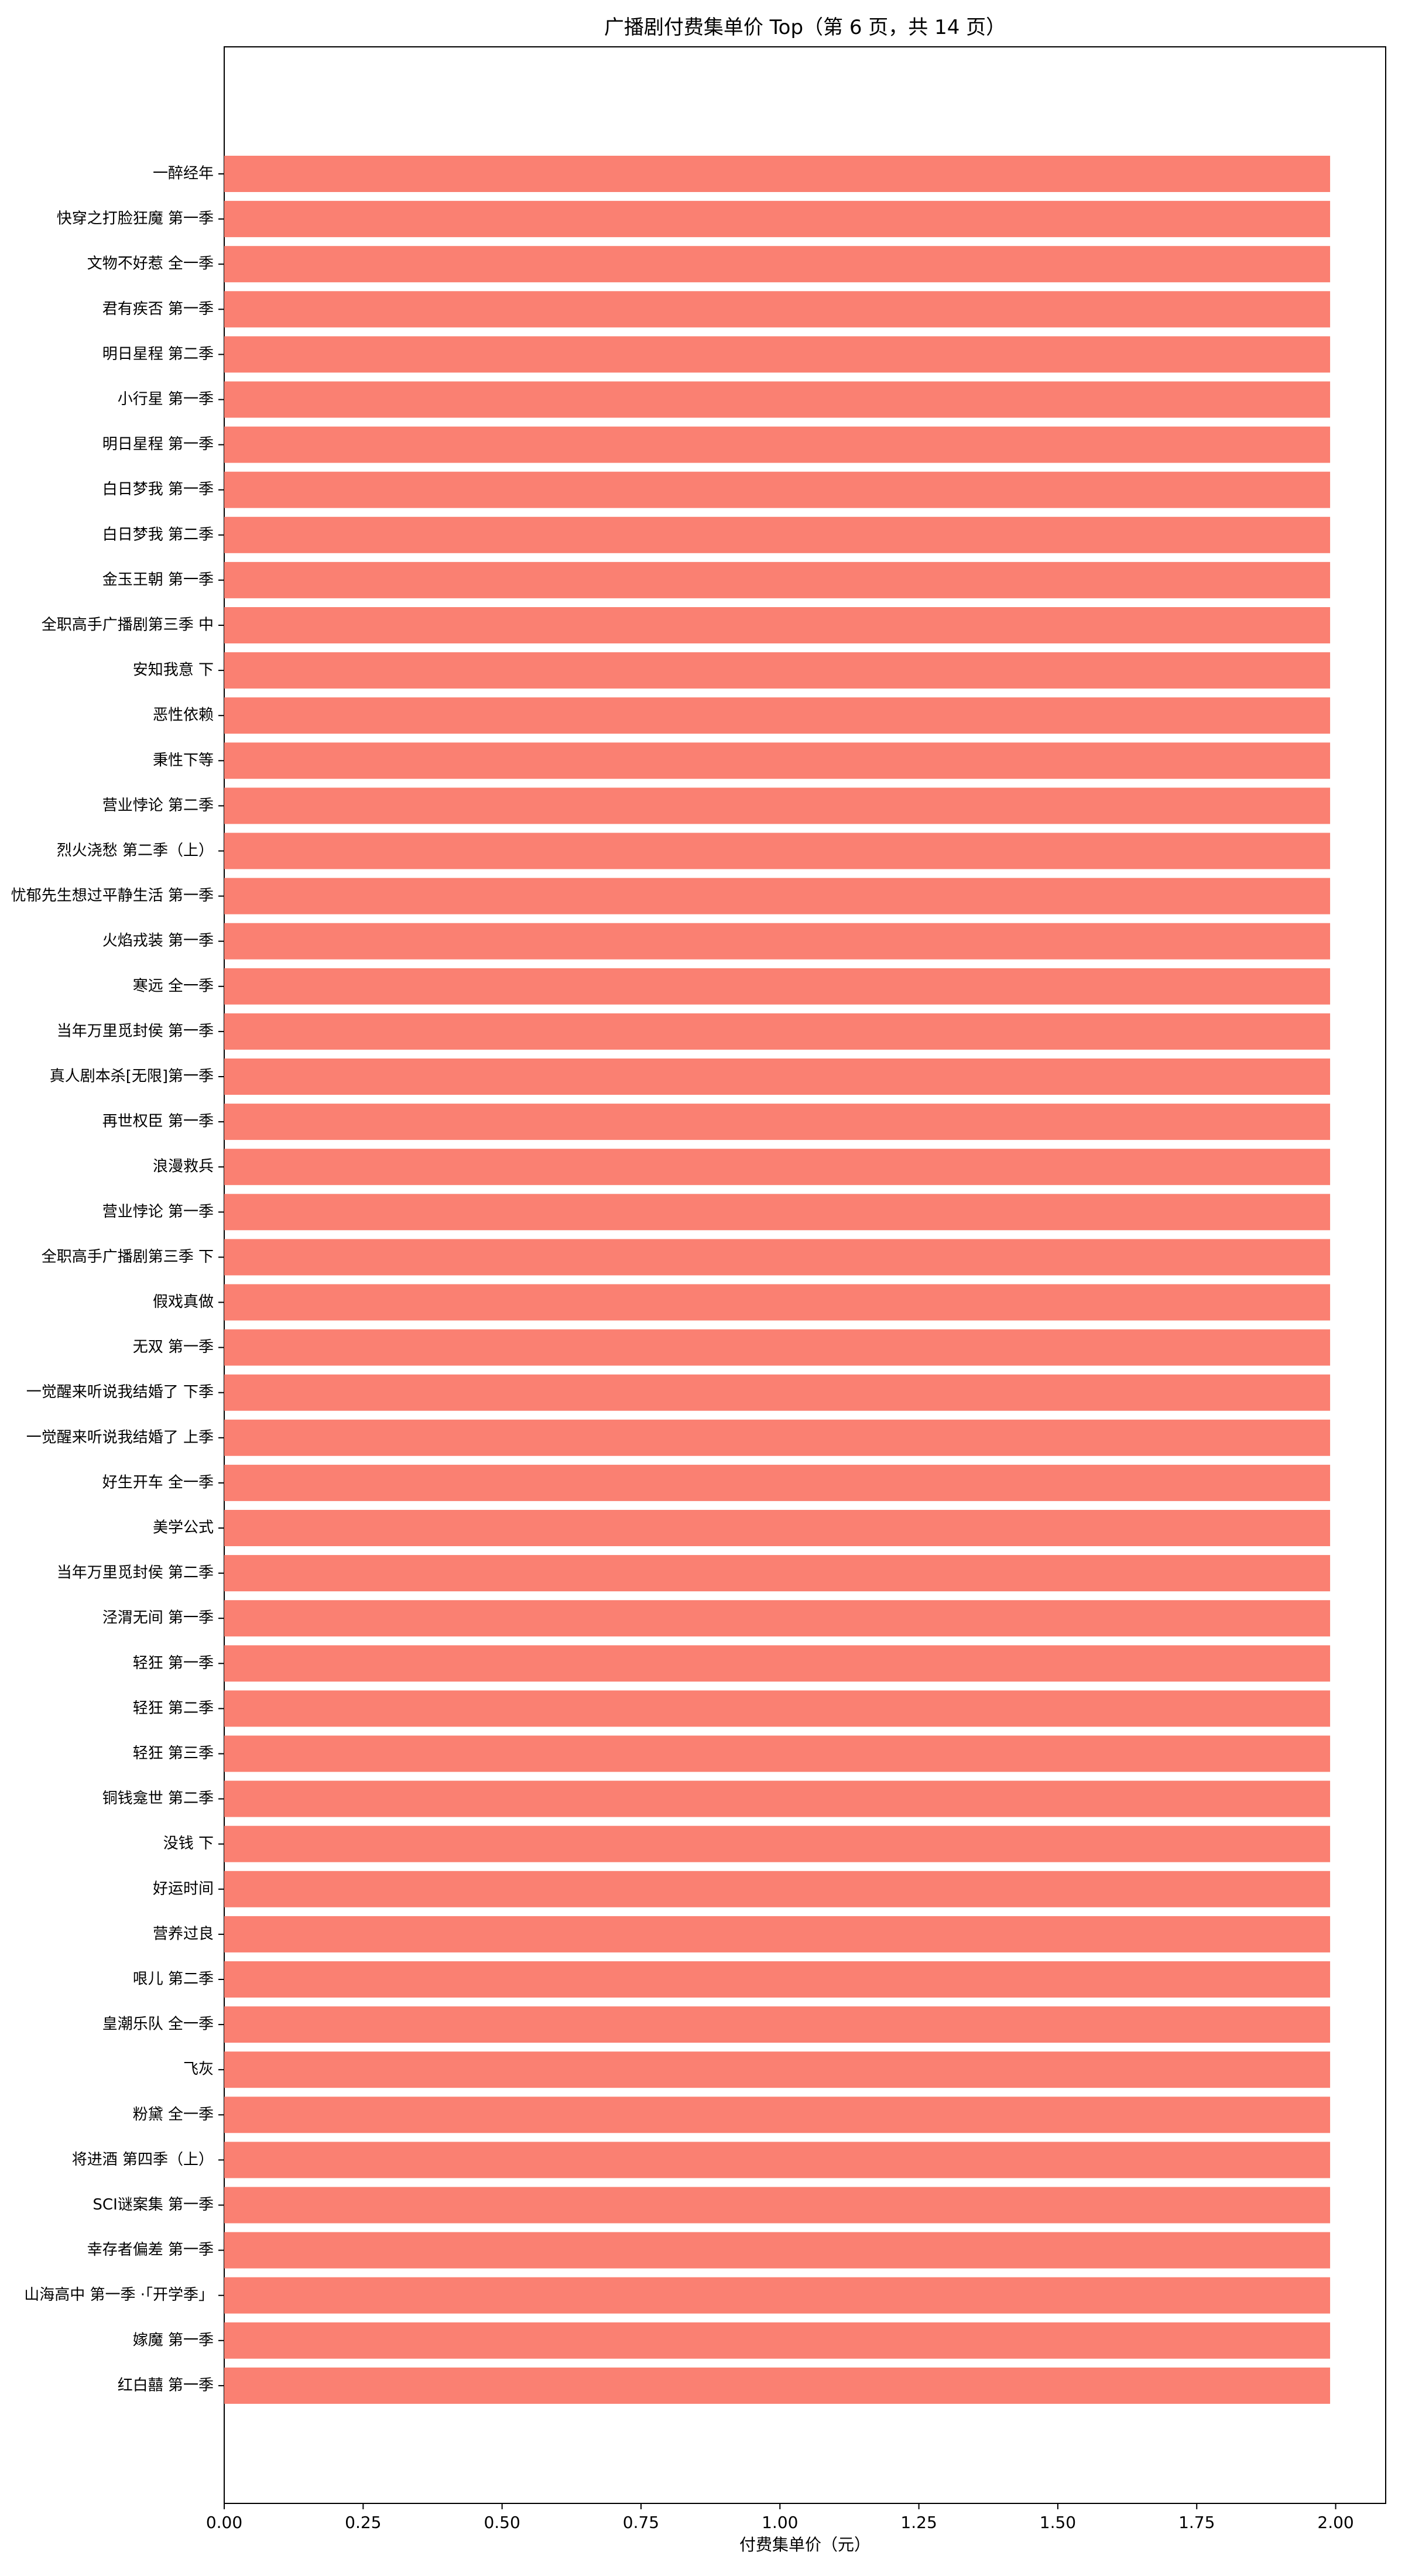 This screenshot has width=1405, height=2576. Describe the element at coordinates (158, 354) in the screenshot. I see `category-label: 明日星程 第二季` at that location.